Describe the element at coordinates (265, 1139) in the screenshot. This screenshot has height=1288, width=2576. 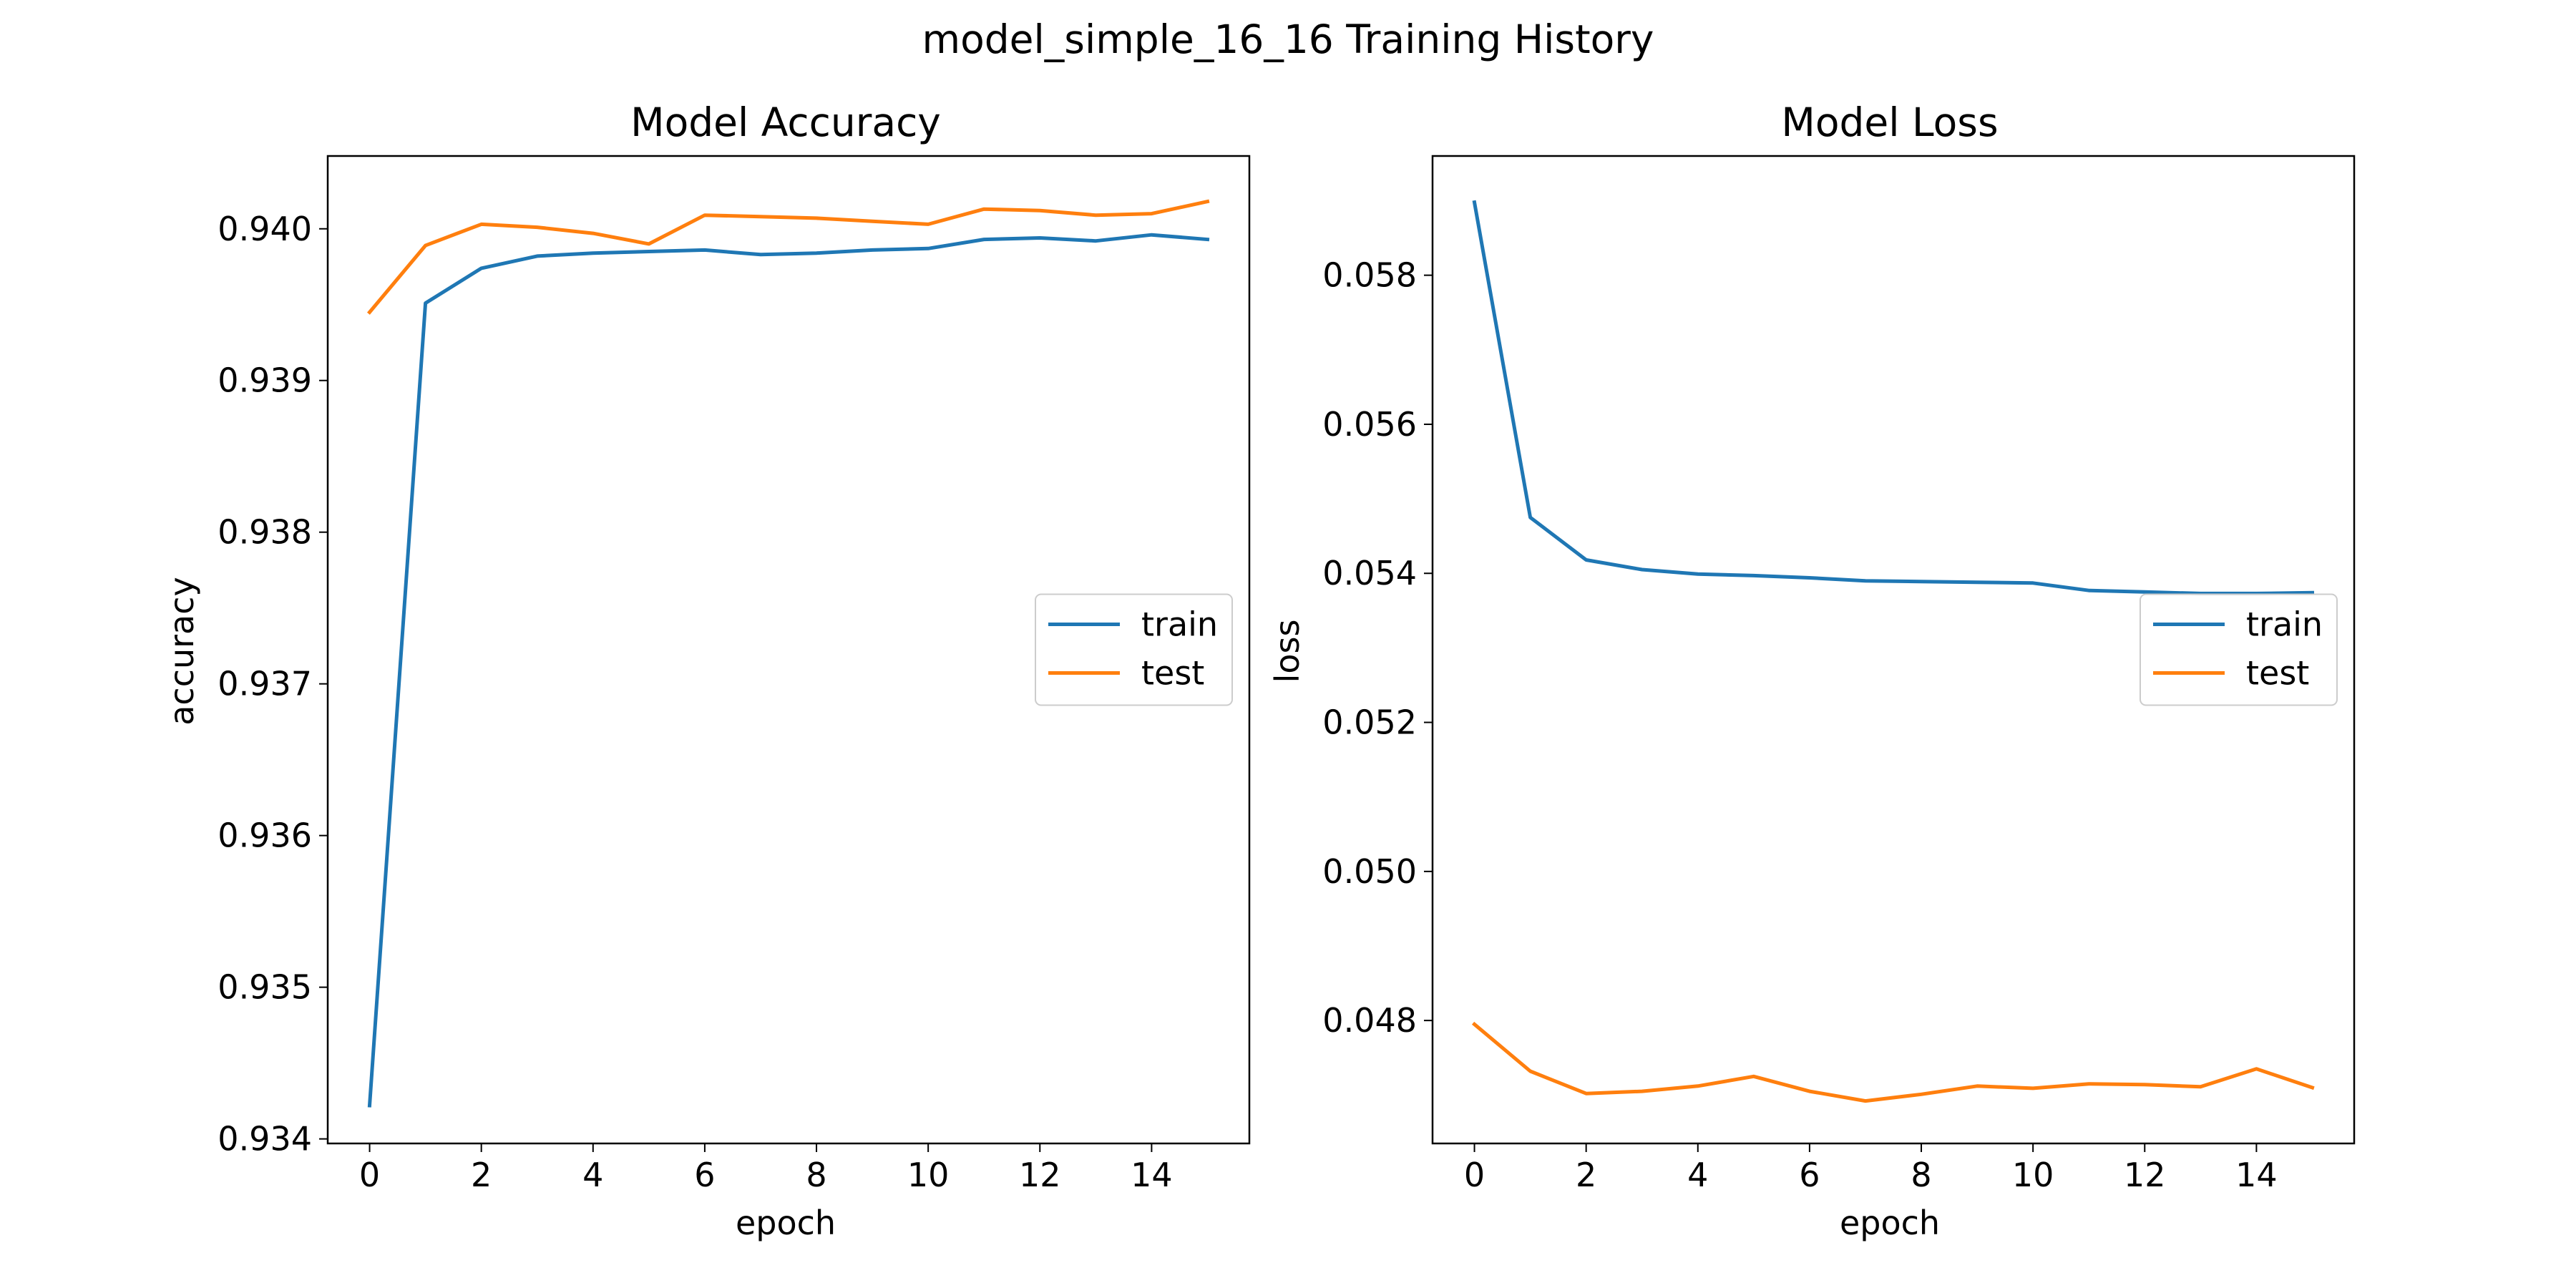
I see `accuracy-y-tick-label: 0.934` at that location.